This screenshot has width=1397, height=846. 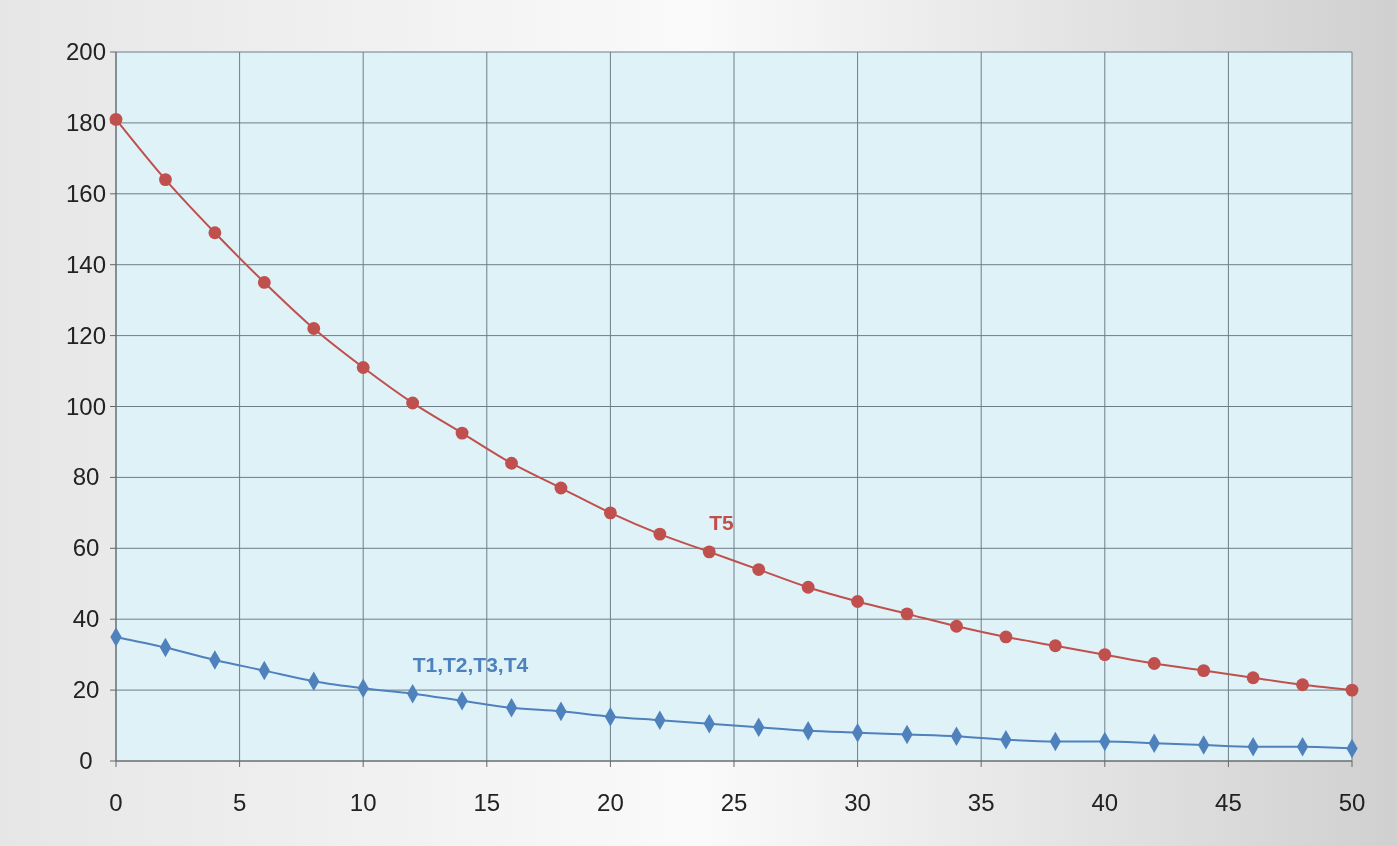 What do you see at coordinates (239, 802) in the screenshot?
I see `x-tick-label: 5` at bounding box center [239, 802].